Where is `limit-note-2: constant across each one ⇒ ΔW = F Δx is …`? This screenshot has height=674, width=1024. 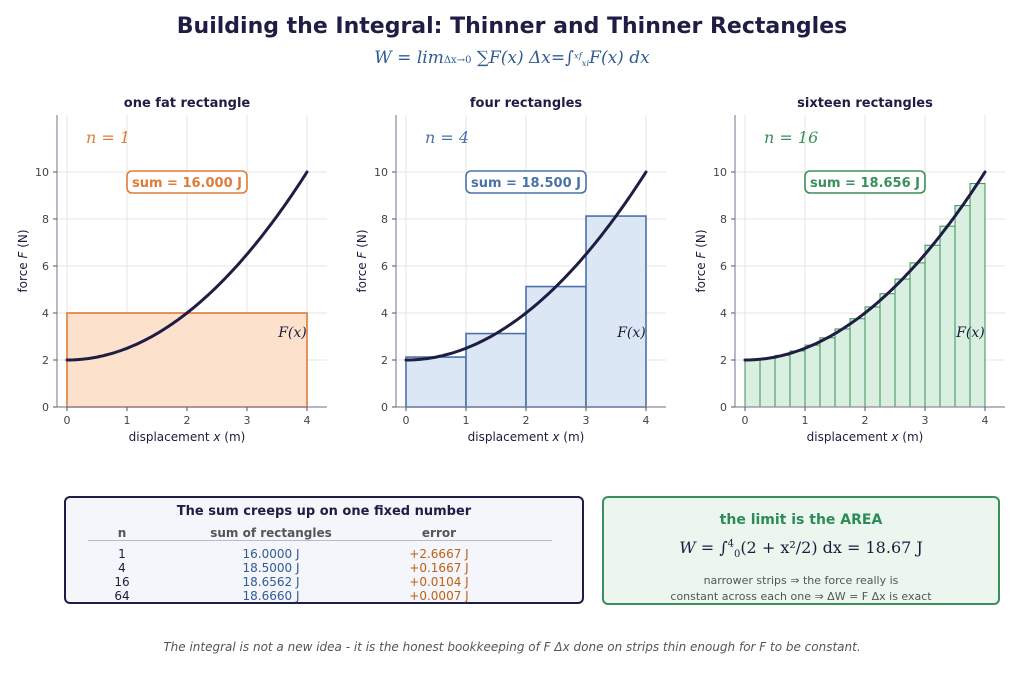
limit-note-2: constant across each one ⇒ ΔW = F Δx is … is located at coordinates (801, 596).